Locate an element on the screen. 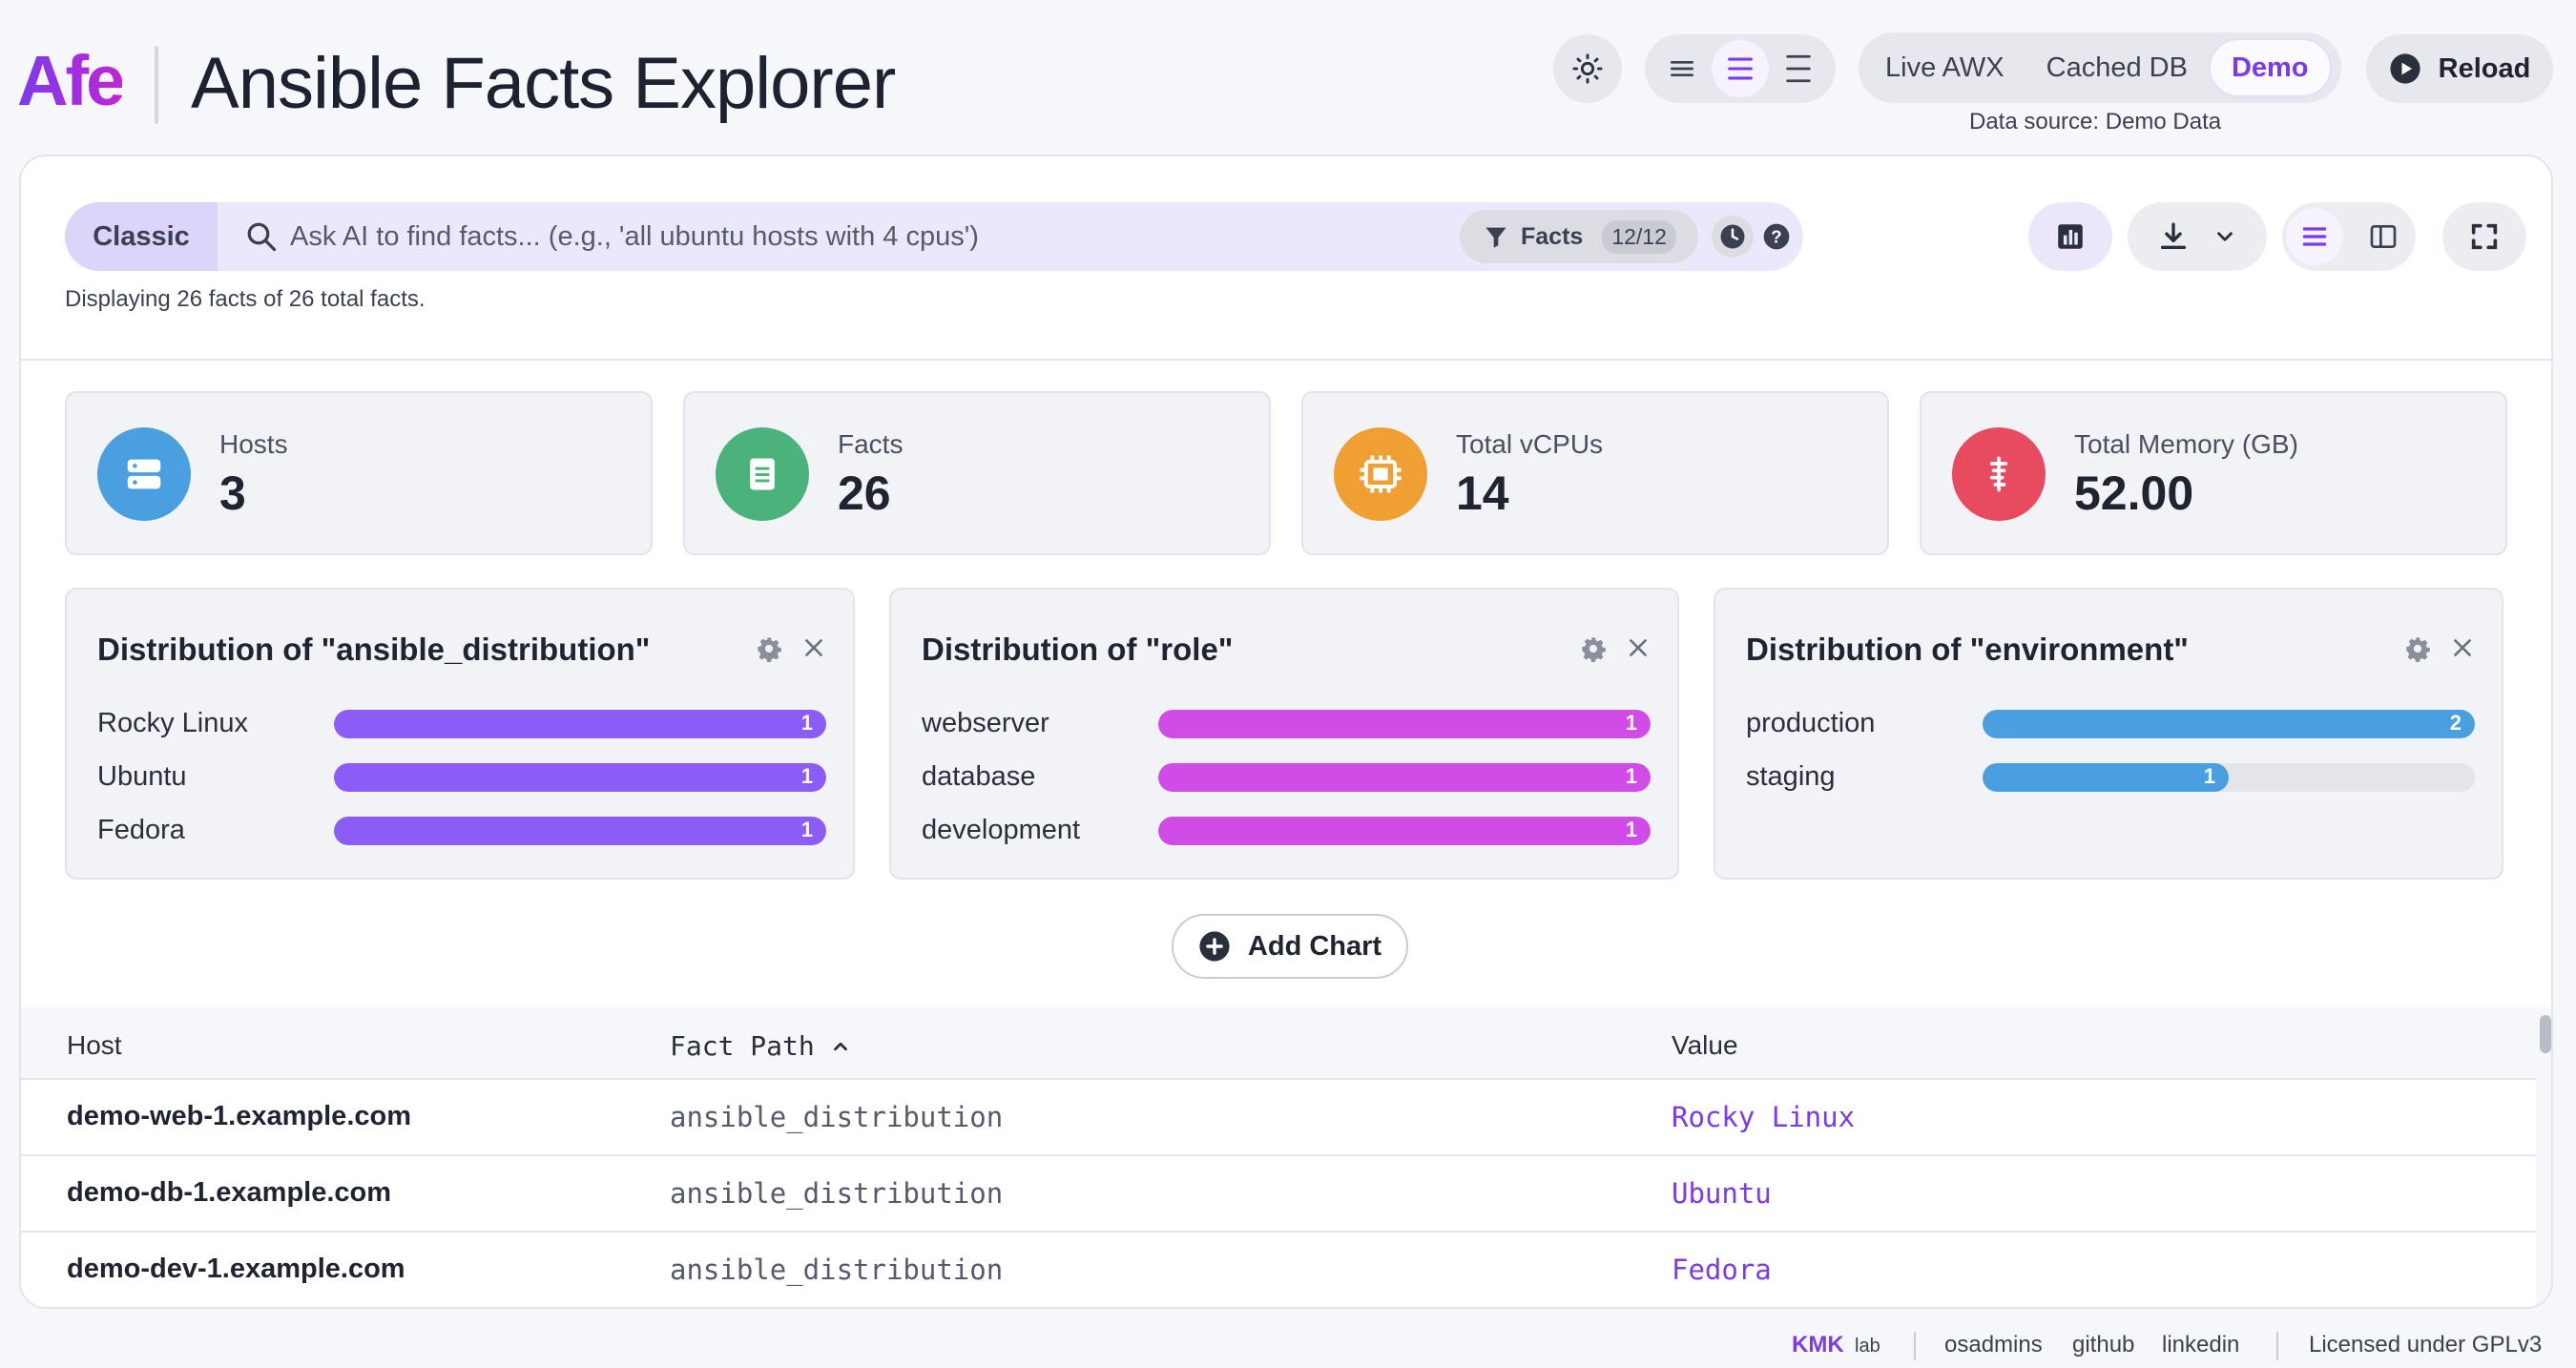  view-mode-toggle is located at coordinates (2349, 236).